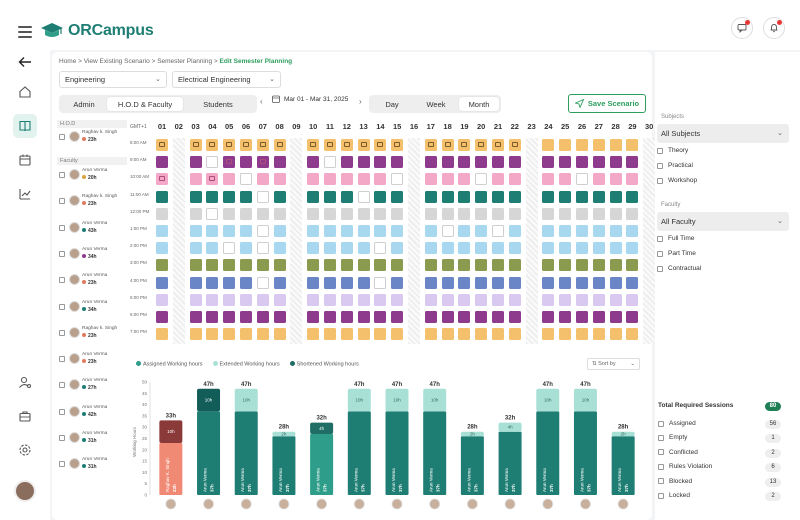  Describe the element at coordinates (774, 28) in the screenshot. I see `notifications-button` at that location.